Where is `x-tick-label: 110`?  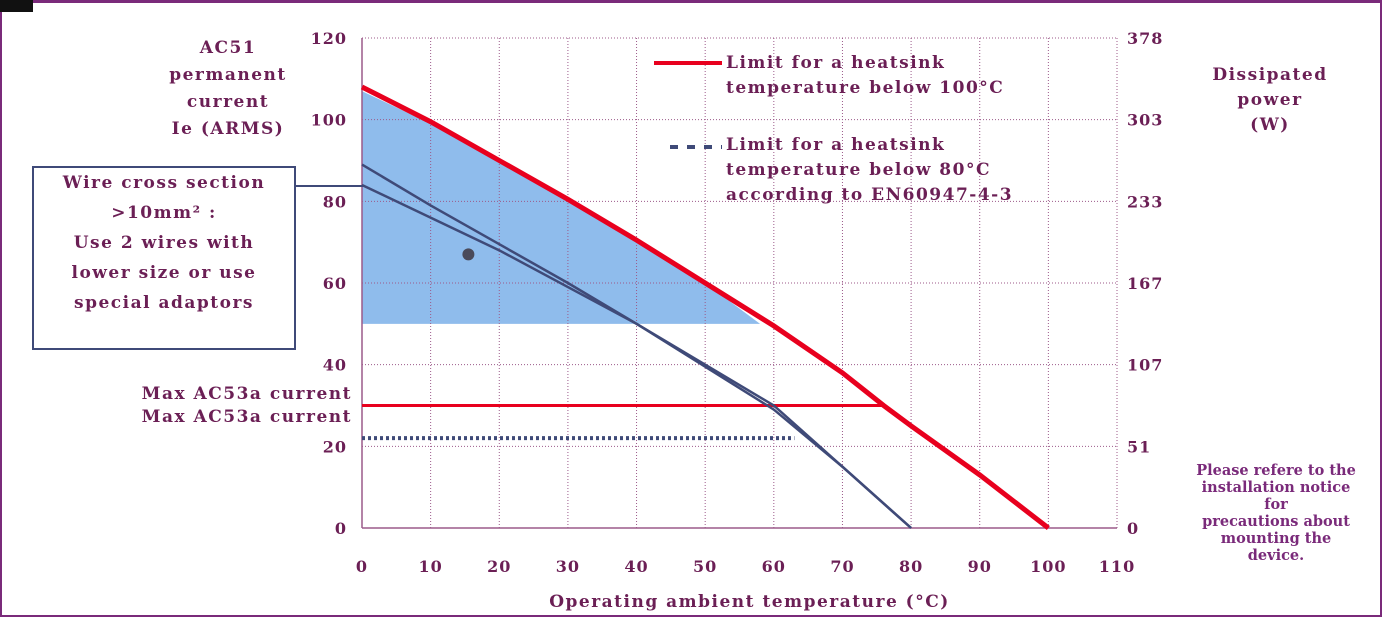
x-tick-label: 110 is located at coordinates (1117, 566).